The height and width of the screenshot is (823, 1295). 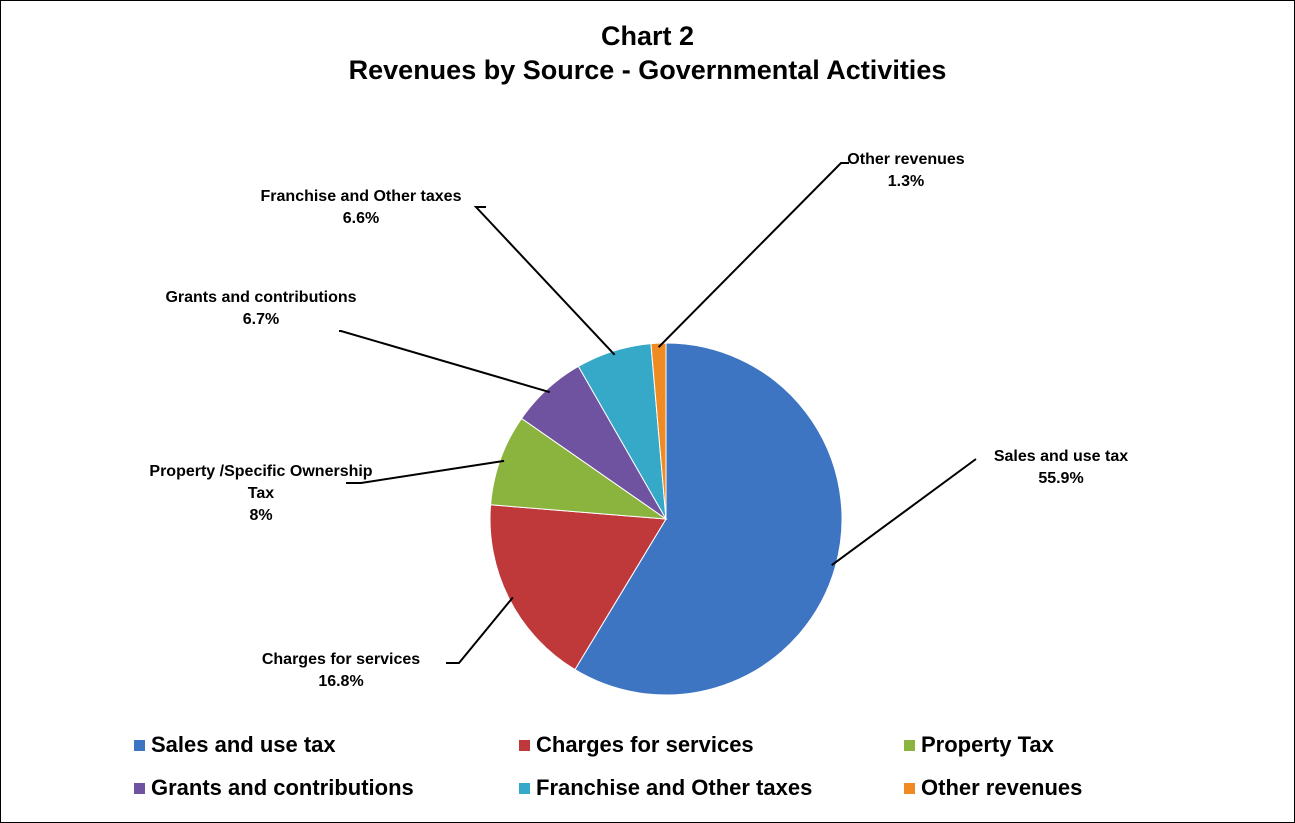 What do you see at coordinates (645, 744) in the screenshot?
I see `legend-label: Charges for services` at bounding box center [645, 744].